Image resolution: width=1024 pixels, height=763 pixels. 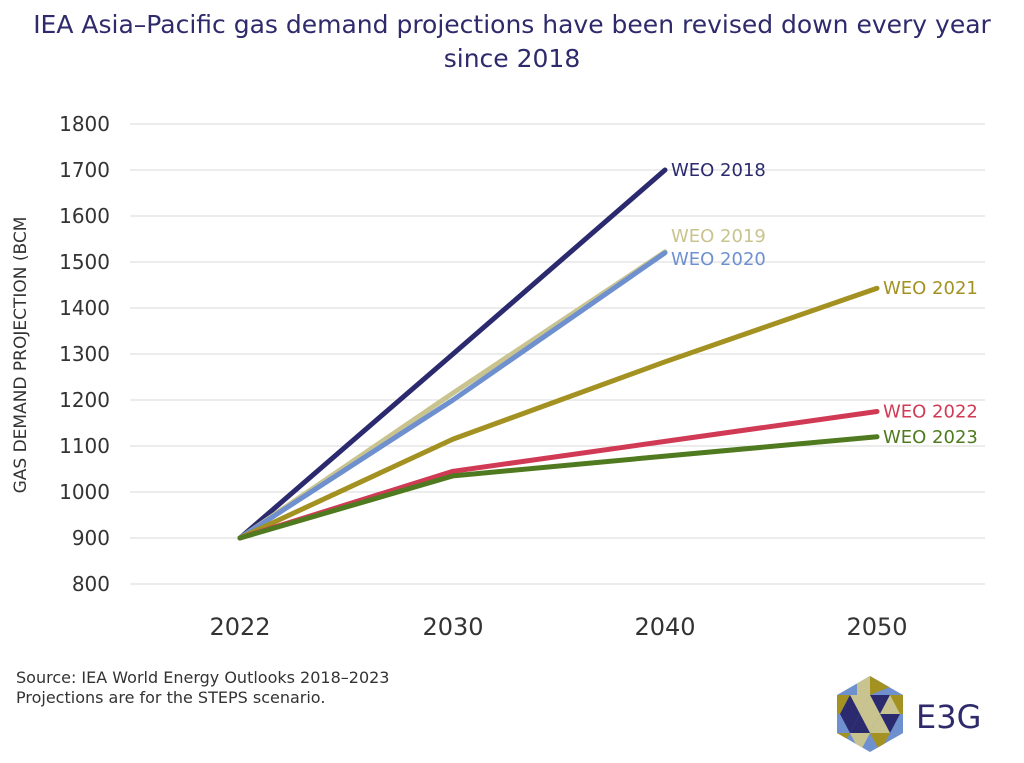 I want to click on series-label: WEO 2019, so click(x=718, y=236).